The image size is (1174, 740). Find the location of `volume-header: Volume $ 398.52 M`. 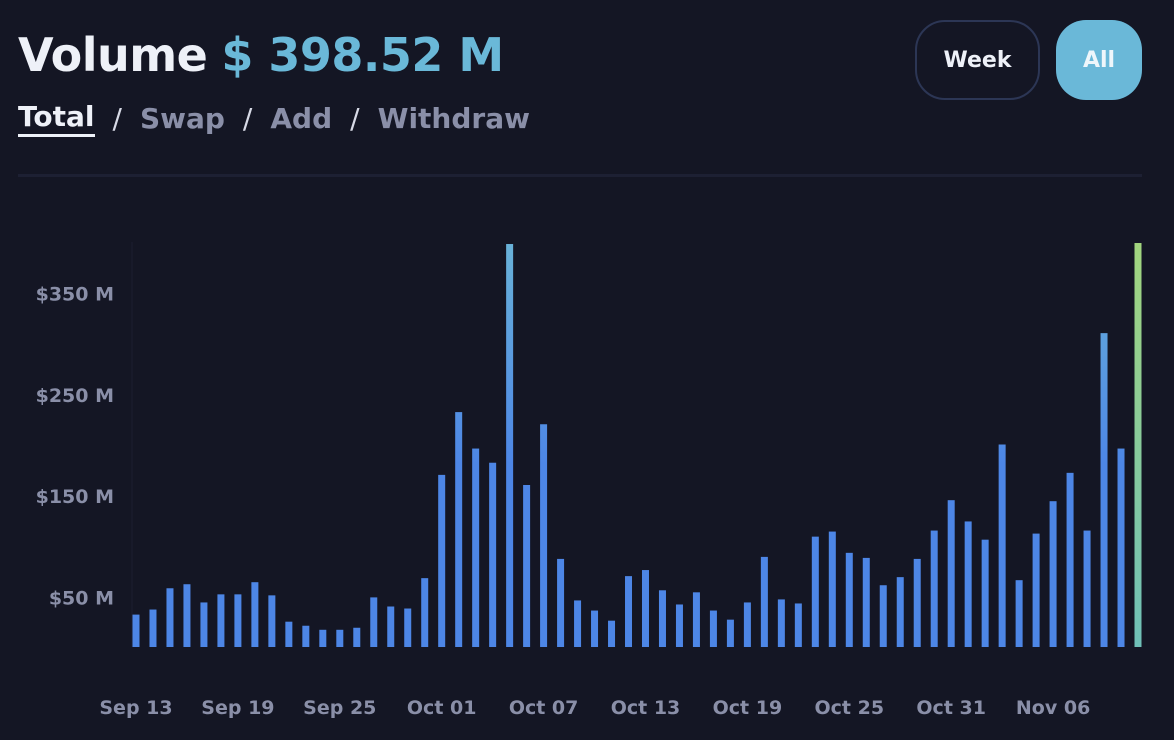

volume-header: Volume $ 398.52 M is located at coordinates (261, 55).